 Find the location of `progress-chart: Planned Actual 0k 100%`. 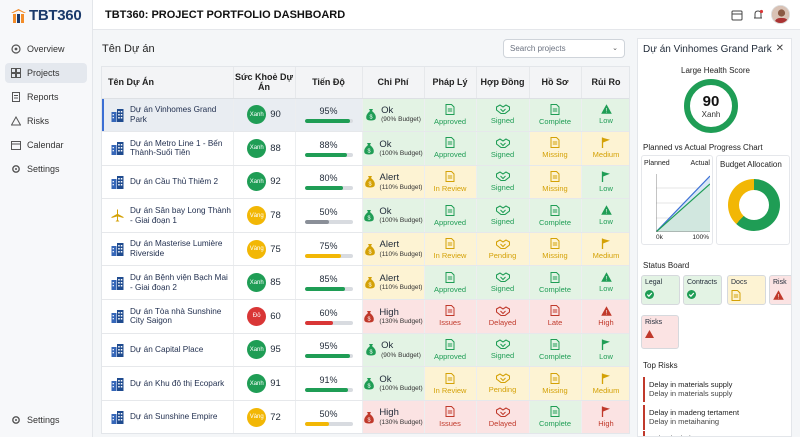

progress-chart: Planned Actual 0k 100% is located at coordinates (677, 200).